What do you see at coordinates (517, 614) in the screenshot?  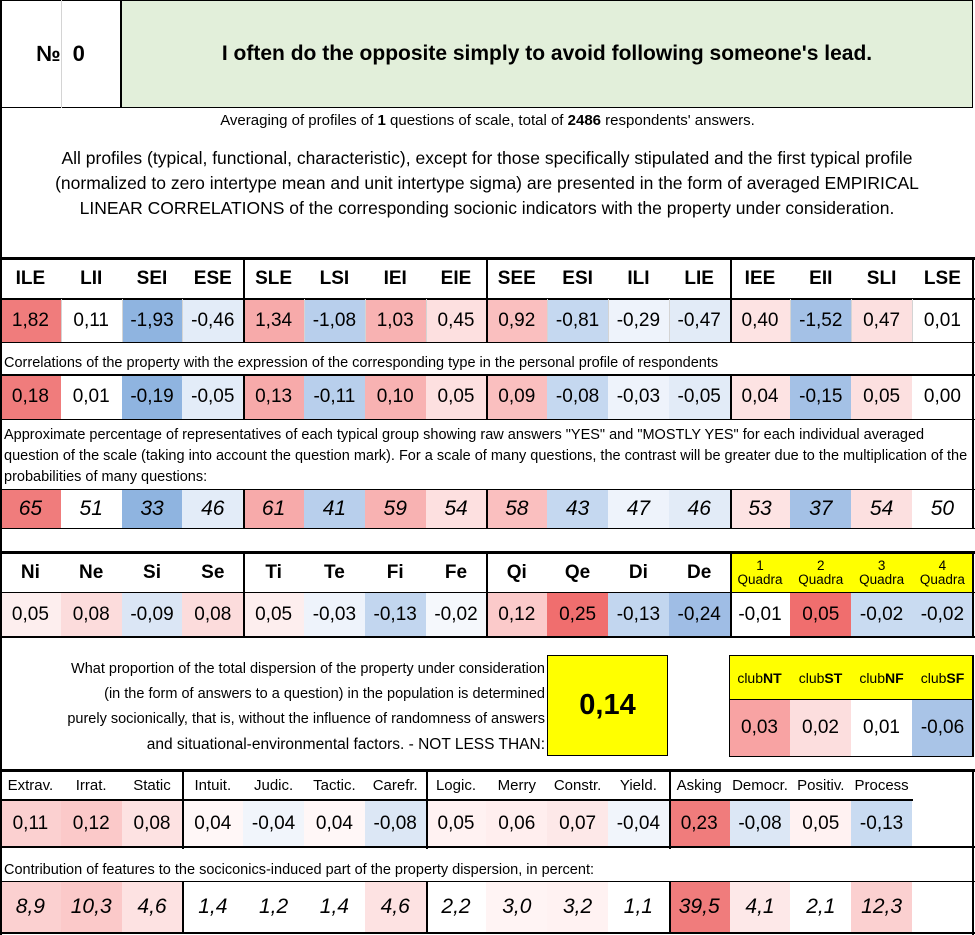 I see `function-value: 0,12` at bounding box center [517, 614].